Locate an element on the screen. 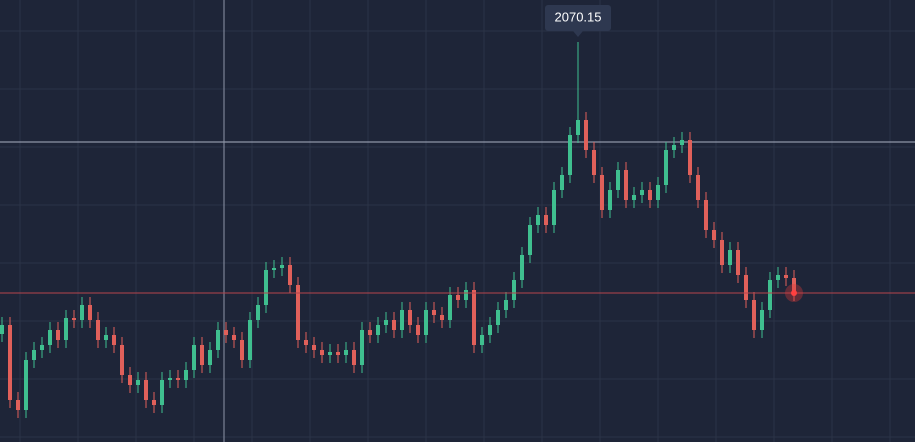 This screenshot has width=915, height=442. peak-tooltip-label: 2070.15 is located at coordinates (578, 16).